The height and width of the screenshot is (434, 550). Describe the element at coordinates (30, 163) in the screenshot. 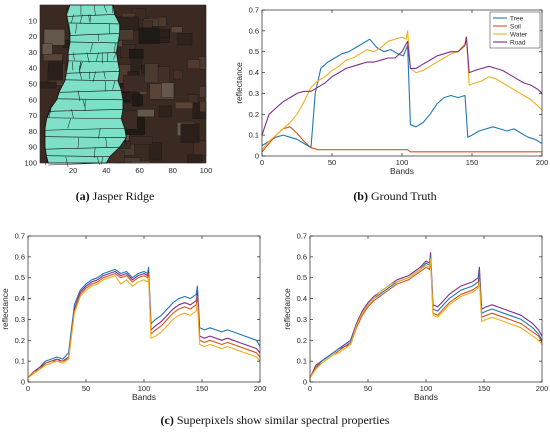

I see `y-tick-label: 100` at that location.